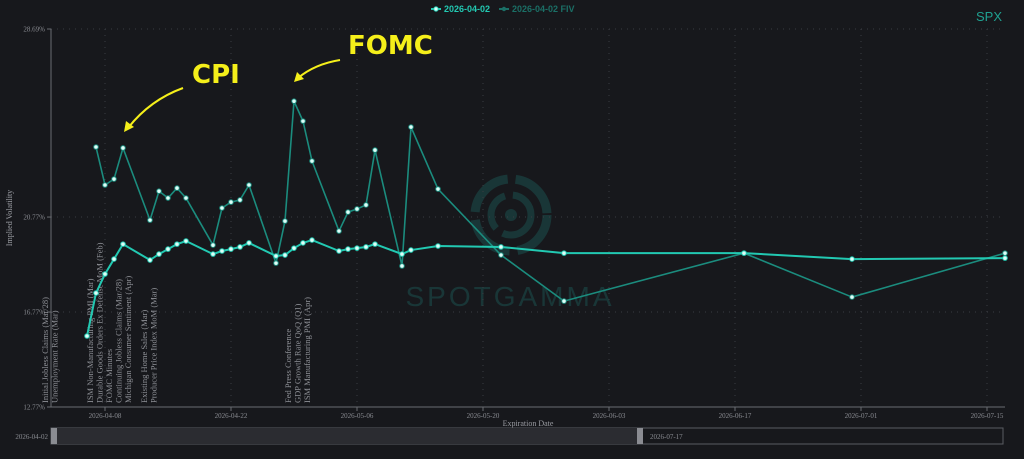 The width and height of the screenshot is (1024, 459). What do you see at coordinates (987, 416) in the screenshot?
I see `x-tick-label: 2026-07-15` at bounding box center [987, 416].